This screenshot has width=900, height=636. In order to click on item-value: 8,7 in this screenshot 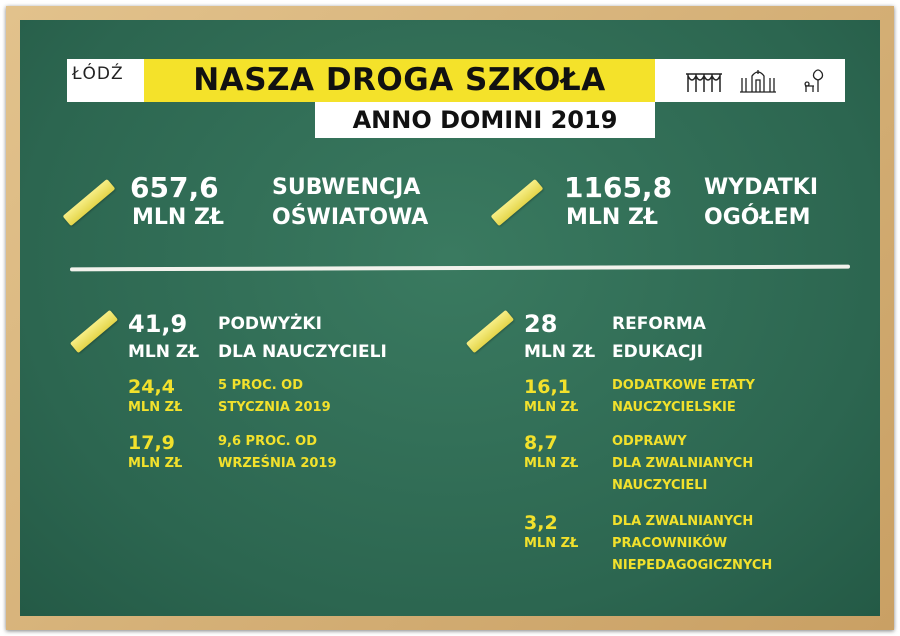, I will do `click(541, 443)`.